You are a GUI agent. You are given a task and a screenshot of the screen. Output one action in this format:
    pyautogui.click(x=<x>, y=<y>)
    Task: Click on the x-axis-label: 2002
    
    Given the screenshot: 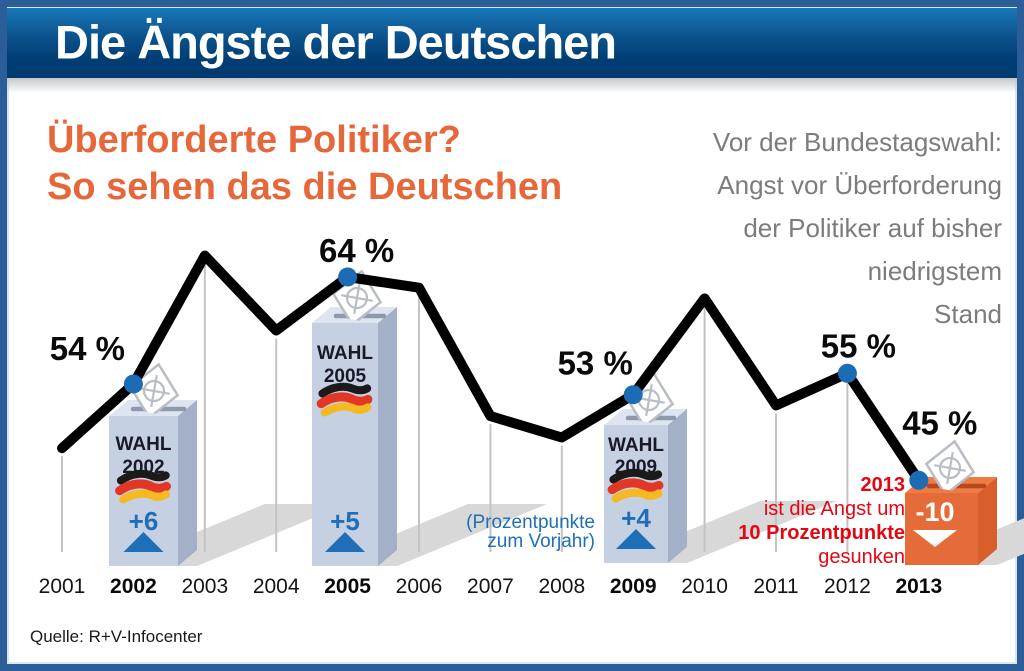 What is the action you would take?
    pyautogui.click(x=133, y=586)
    